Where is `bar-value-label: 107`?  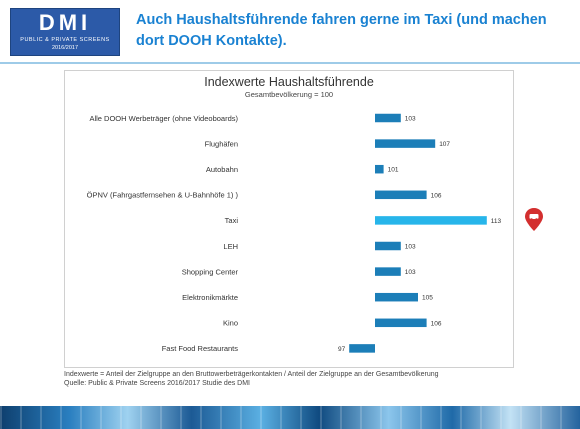
bar-value-label: 107 is located at coordinates (444, 144).